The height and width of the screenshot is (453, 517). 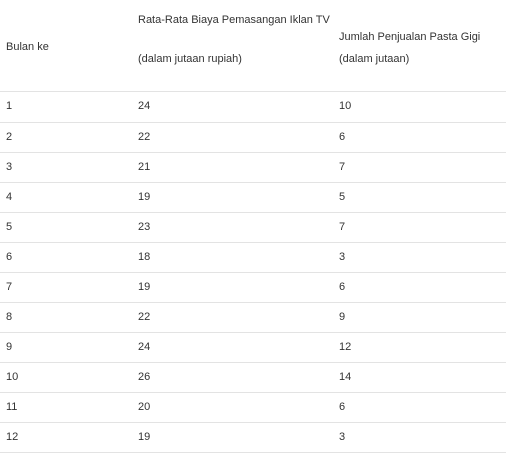 I want to click on cell-penjualan: 5, so click(x=342, y=197).